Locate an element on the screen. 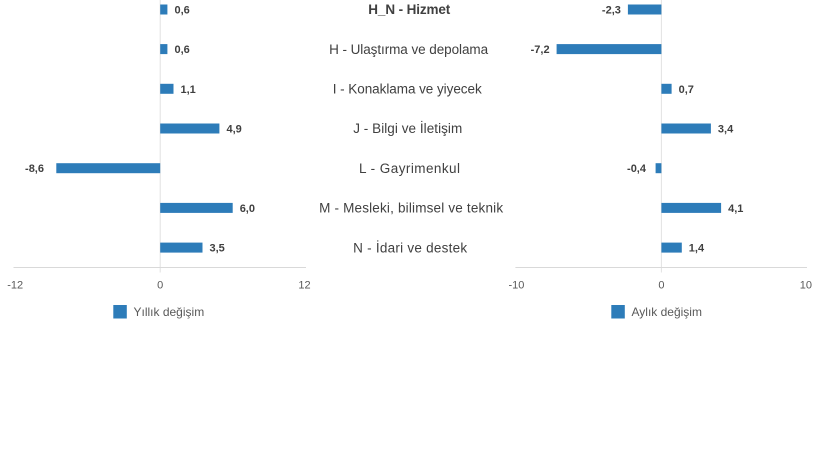  svg-text: H - Ulaştırma ve depolama is located at coordinates (408, 49).